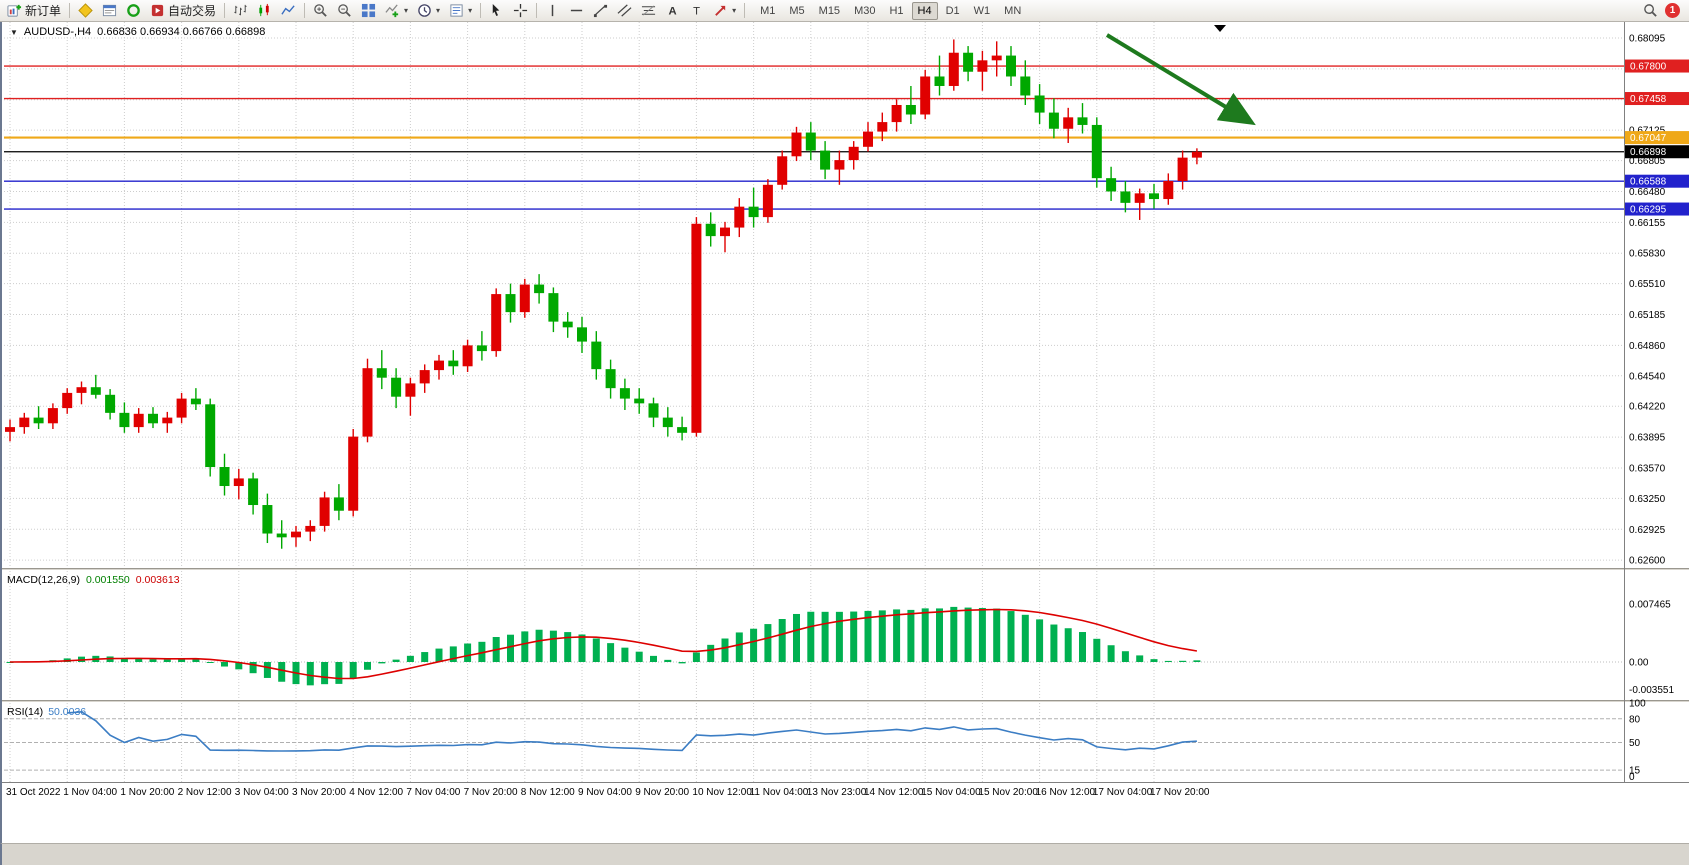 This screenshot has height=865, width=1689. Describe the element at coordinates (433, 792) in the screenshot. I see `time-axis-label: 7 Nov 04:00` at that location.